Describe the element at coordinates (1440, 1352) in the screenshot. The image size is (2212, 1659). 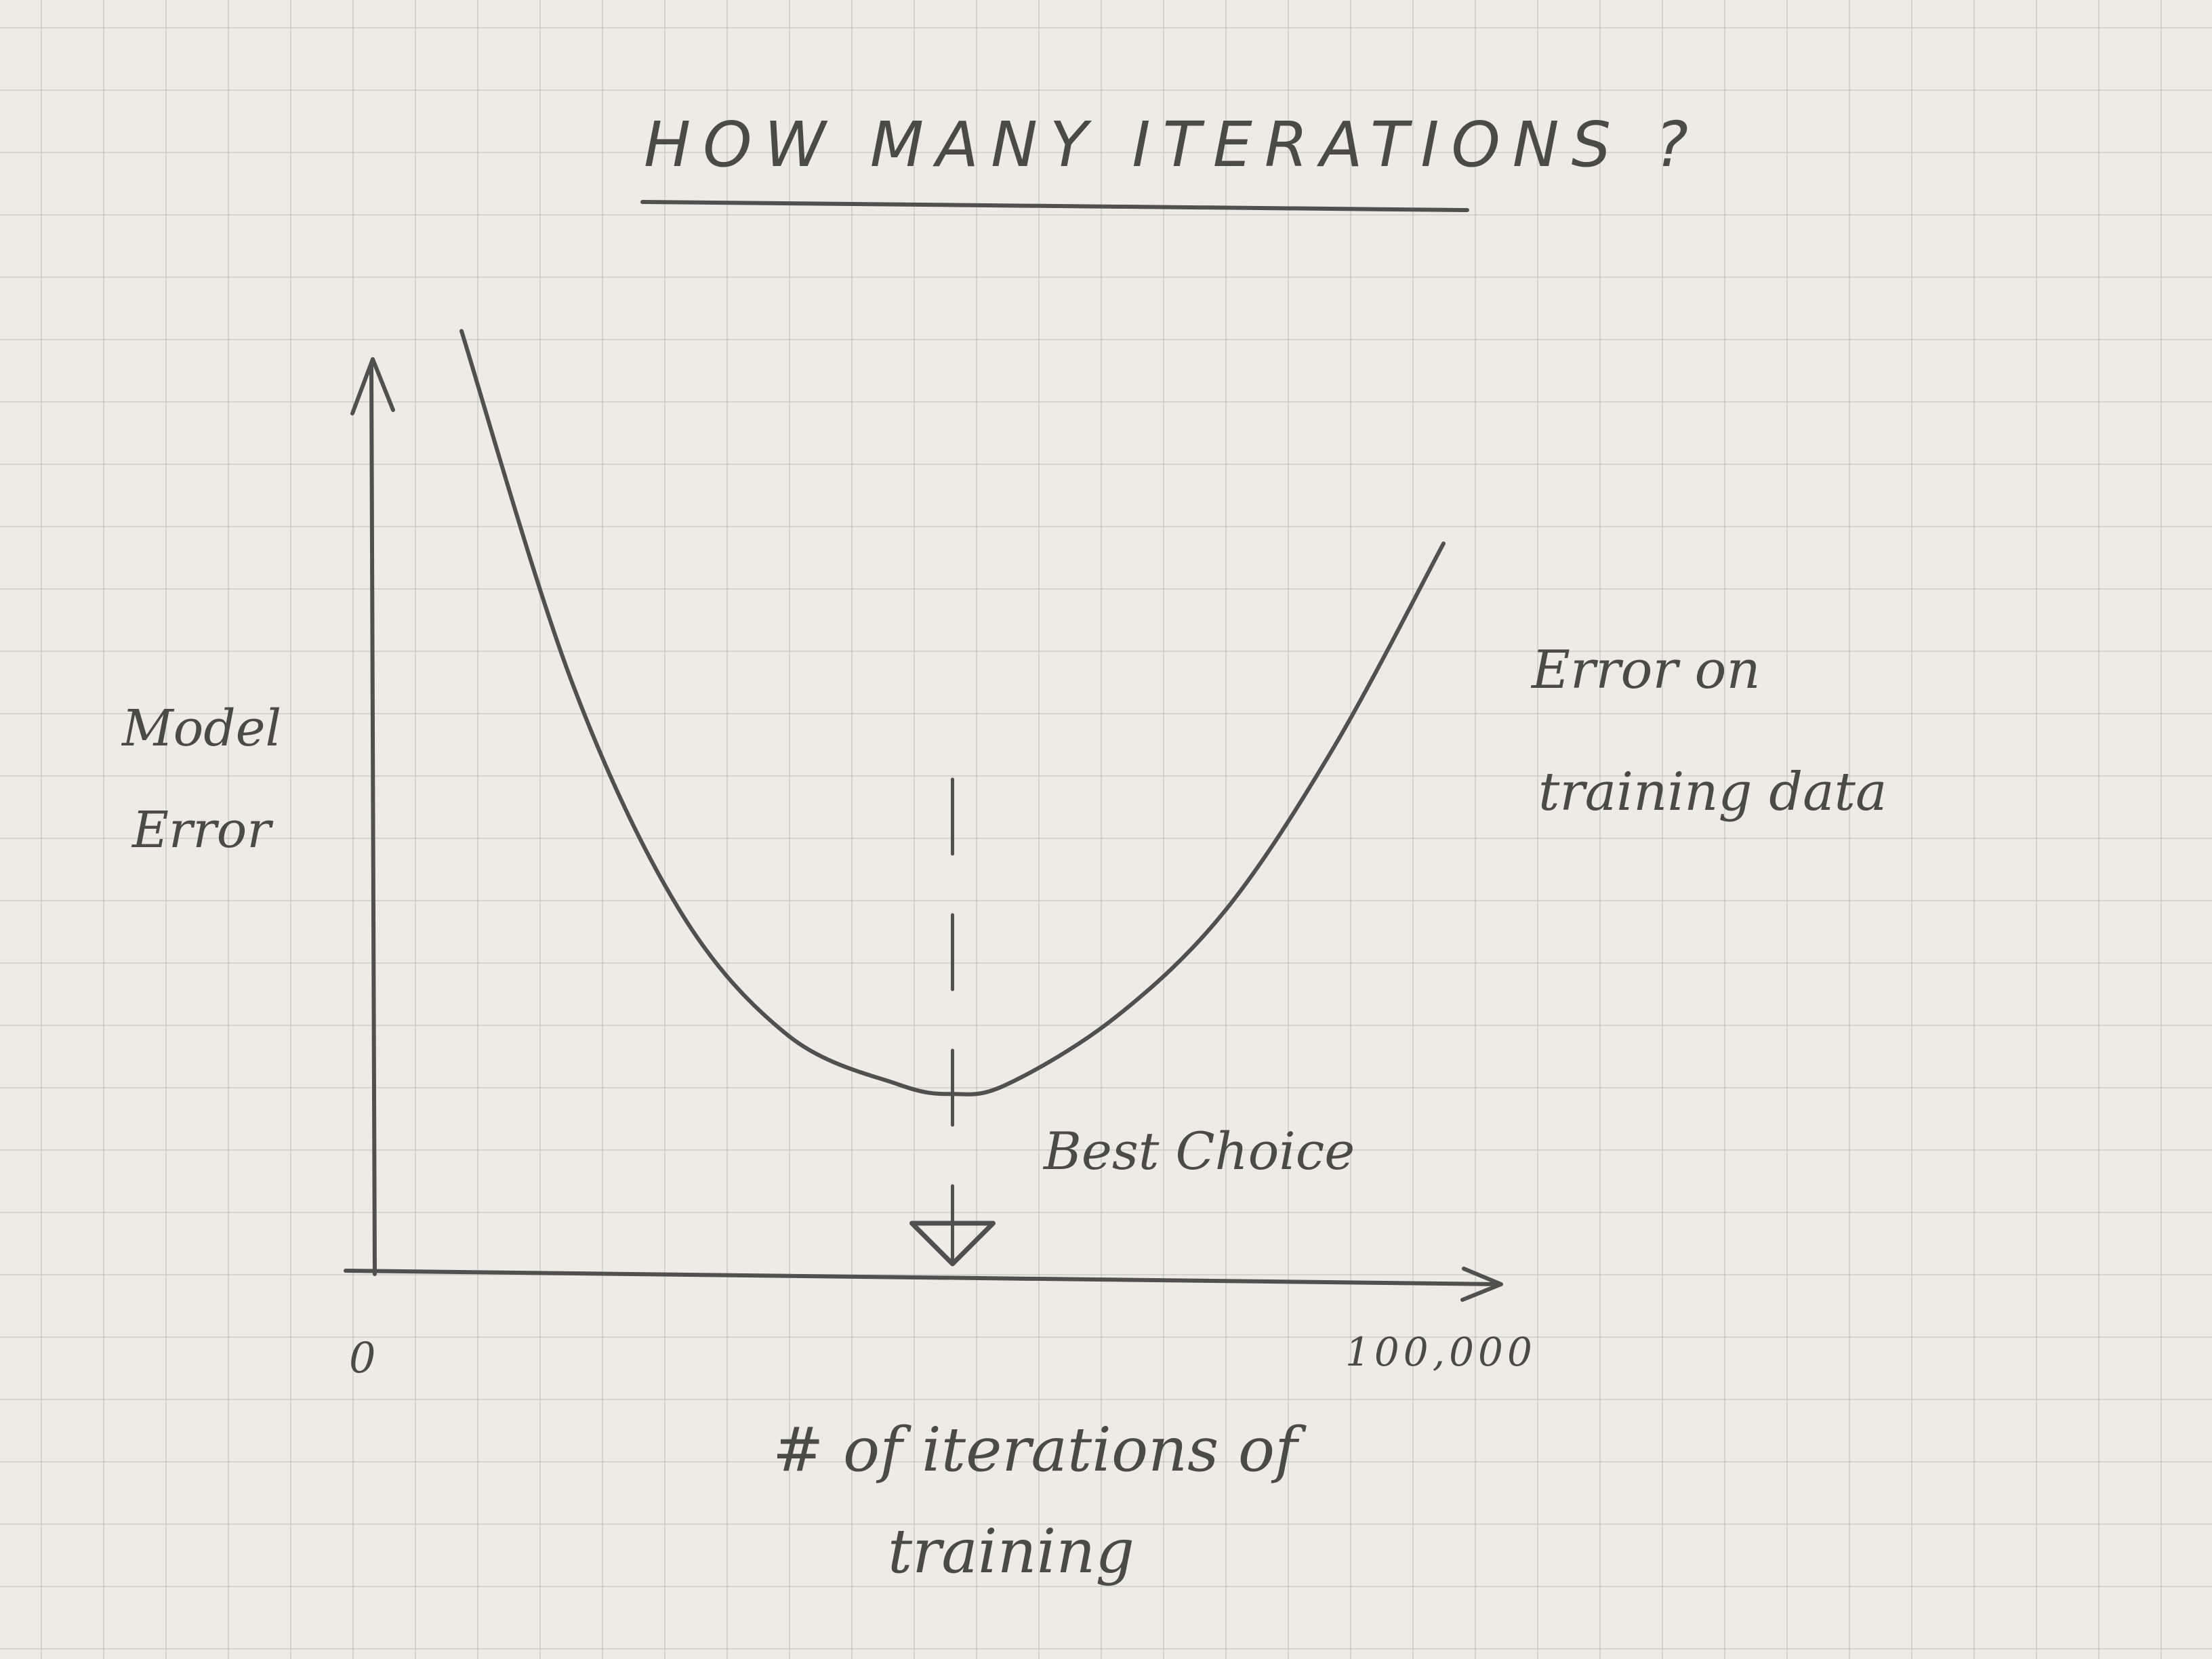
I see `x-tick-label-end: 100,000` at that location.